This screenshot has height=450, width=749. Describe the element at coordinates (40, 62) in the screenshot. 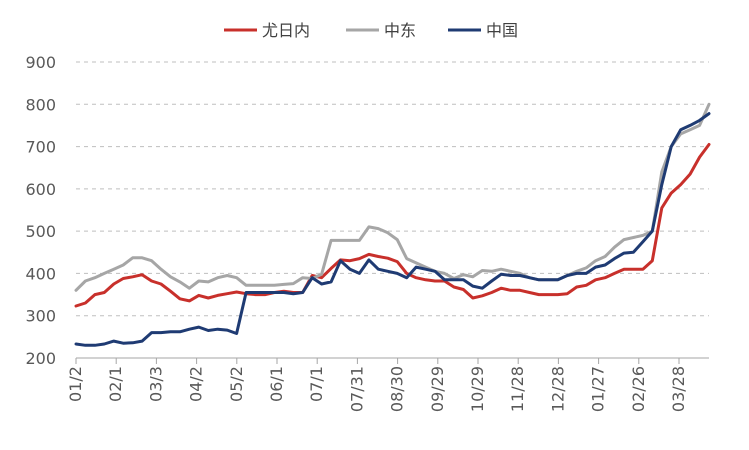

I see `y-tick-label: 900` at that location.